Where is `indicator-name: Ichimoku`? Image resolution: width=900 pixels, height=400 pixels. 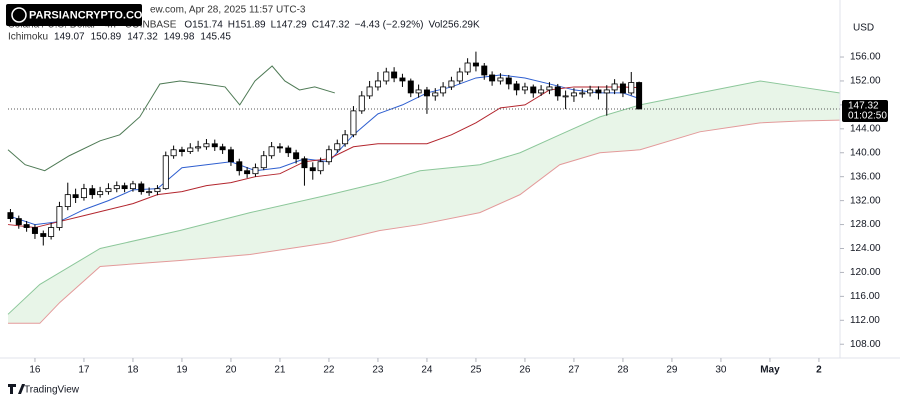 indicator-name: Ichimoku is located at coordinates (28, 37).